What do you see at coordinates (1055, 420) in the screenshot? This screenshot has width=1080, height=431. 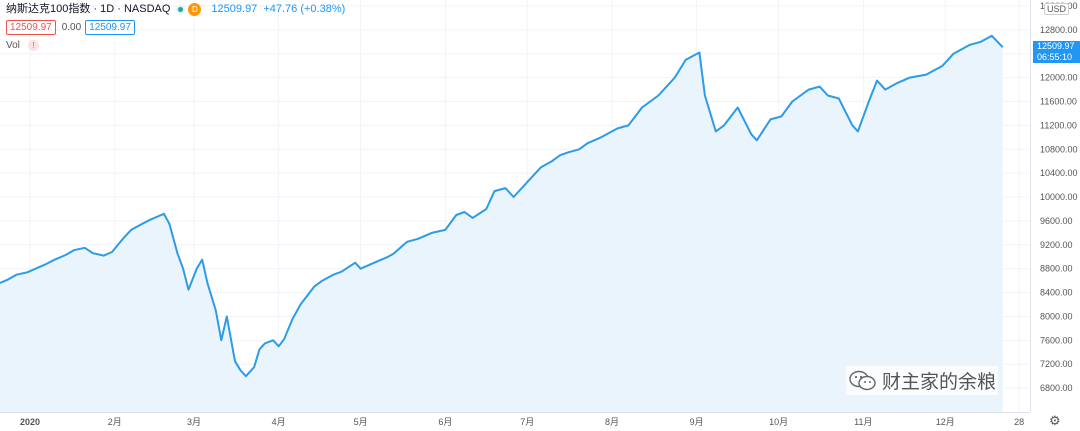 I see `settings-gear-icon: ⚙` at bounding box center [1055, 420].